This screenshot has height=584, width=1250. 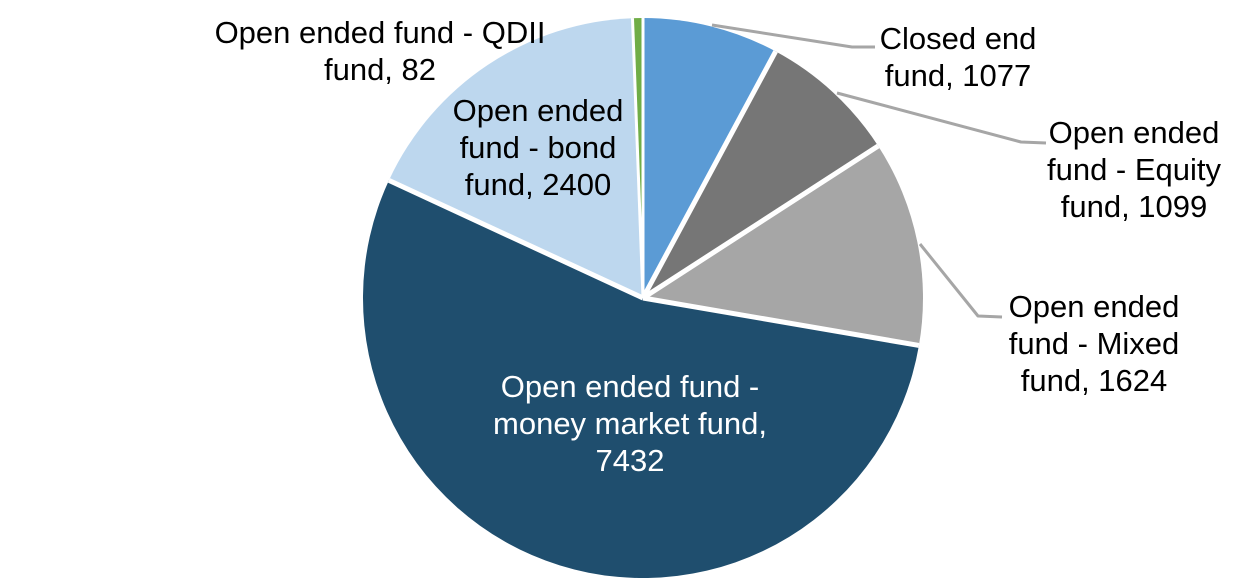 I want to click on callout-open-ended-qdii-fund: Open ended fund - QDII fund, 82, so click(x=380, y=51).